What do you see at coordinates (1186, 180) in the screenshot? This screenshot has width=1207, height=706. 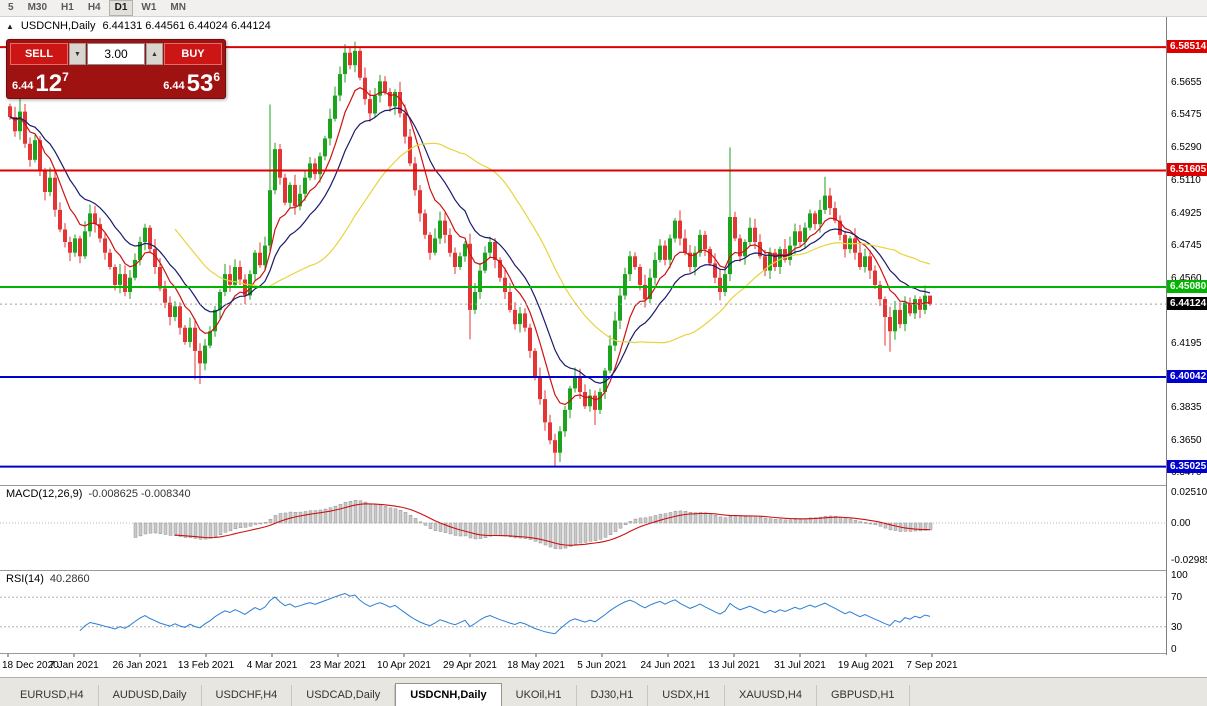 I see `price-axis-label: 6.5110` at bounding box center [1186, 180].